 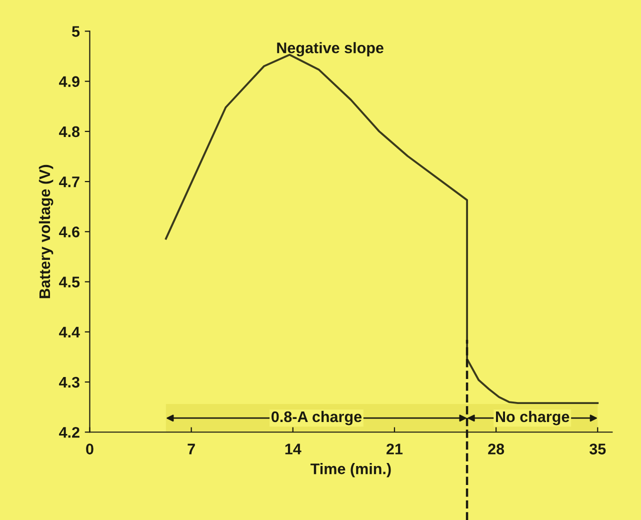 What do you see at coordinates (69, 182) in the screenshot?
I see `y-tick-label: 4.7` at bounding box center [69, 182].